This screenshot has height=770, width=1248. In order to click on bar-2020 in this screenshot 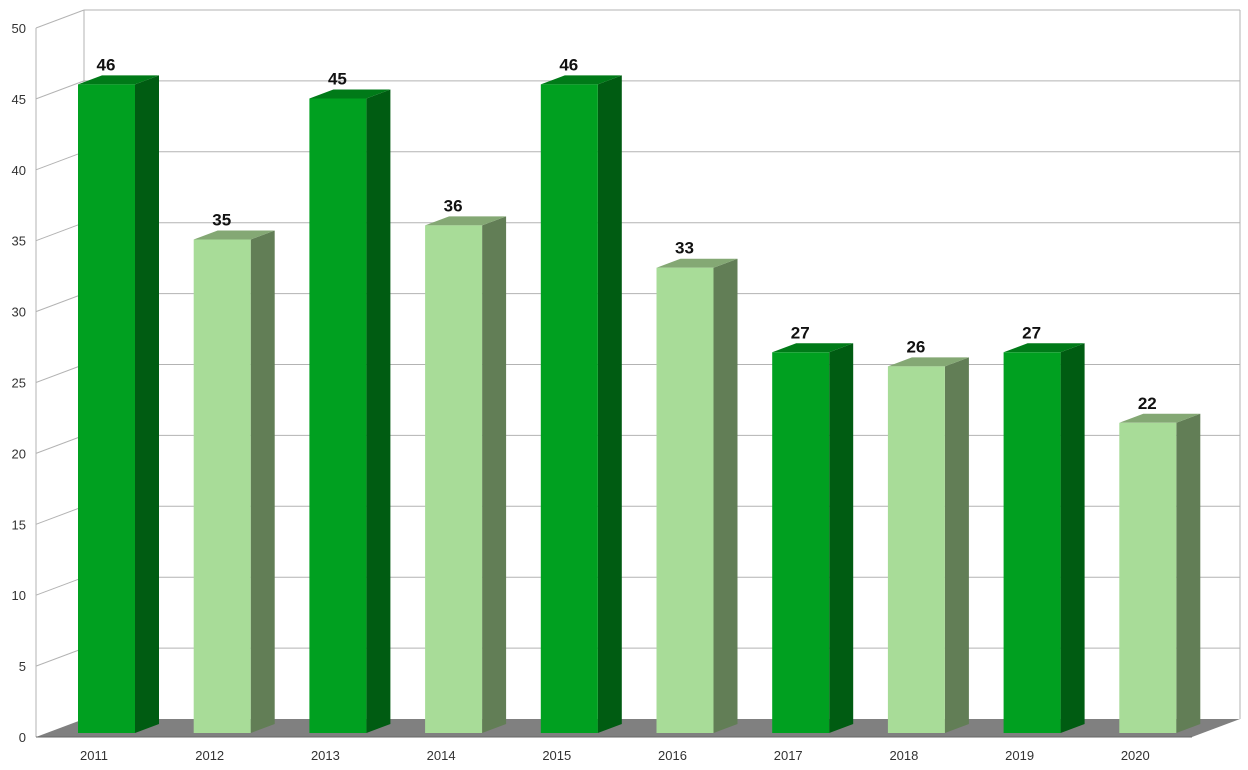, I will do `click(1160, 573)`.